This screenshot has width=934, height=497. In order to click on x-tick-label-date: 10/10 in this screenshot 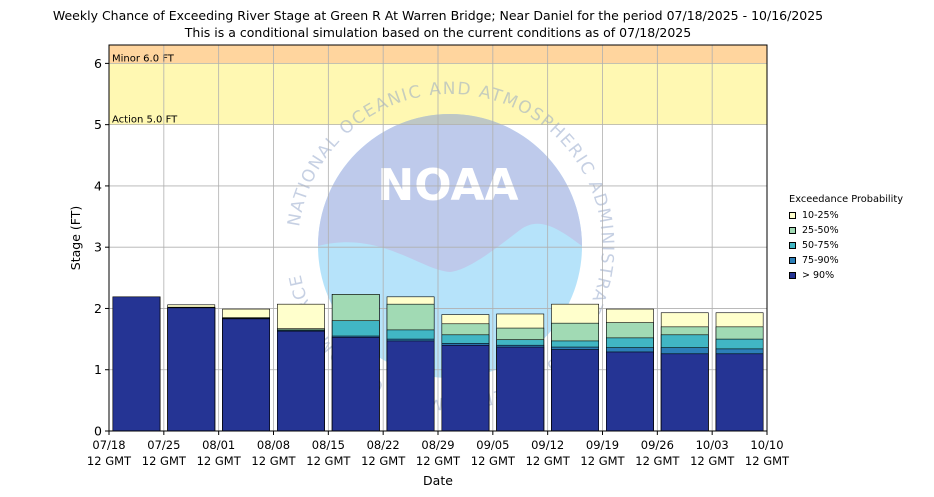, I will do `click(766, 445)`.